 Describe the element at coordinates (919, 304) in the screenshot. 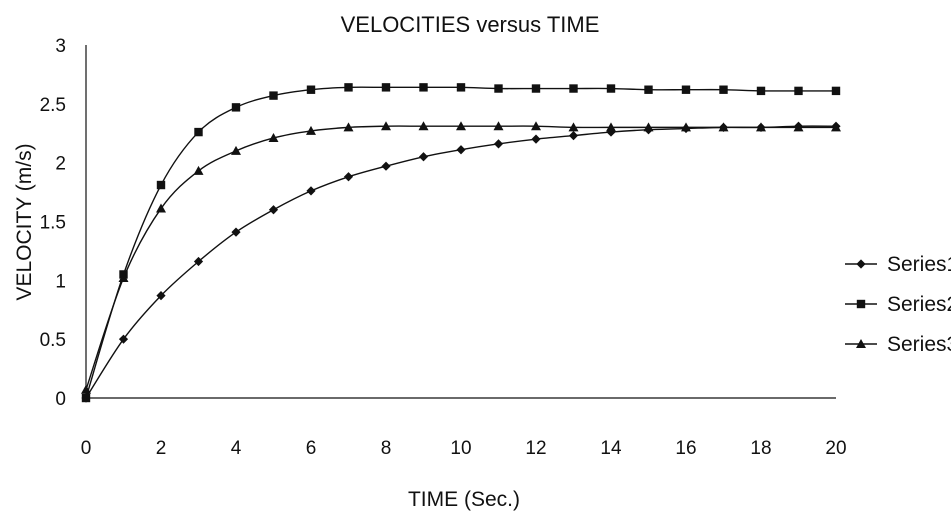

I see `legend-label: Series2` at that location.